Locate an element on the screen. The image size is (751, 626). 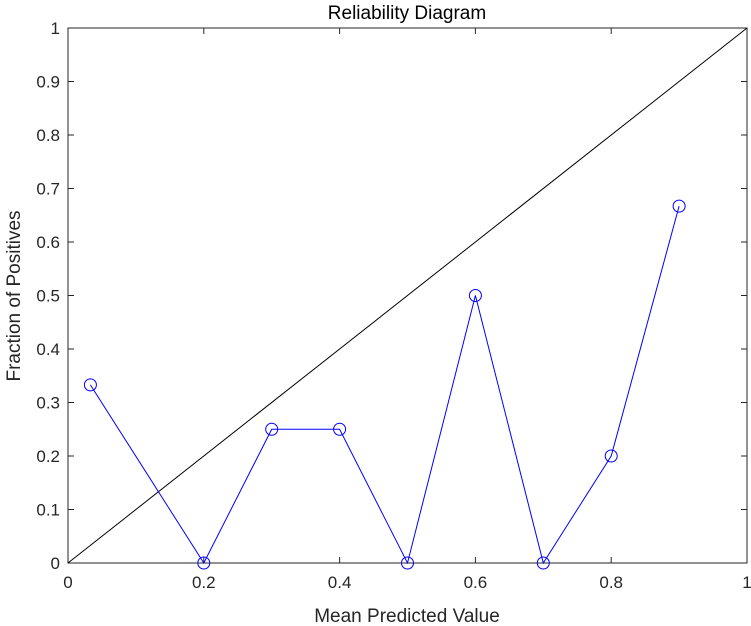
y-tick-label: 0.7 is located at coordinates (48, 189).